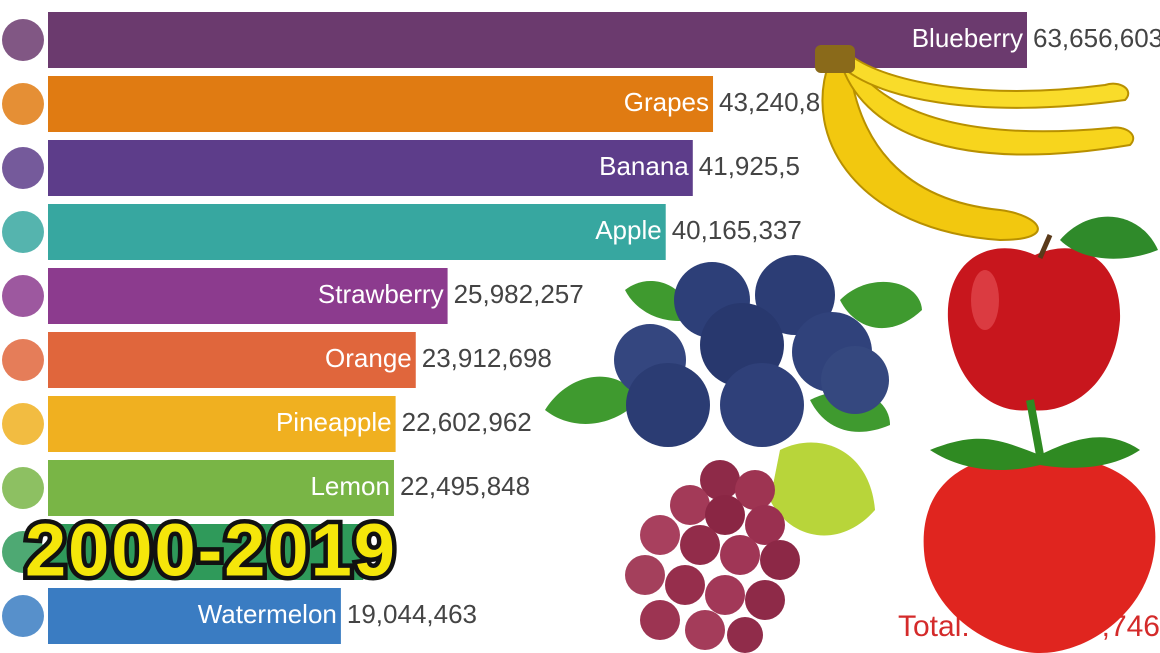  Describe the element at coordinates (519, 294) in the screenshot. I see `value-label: 25,982,257` at that location.